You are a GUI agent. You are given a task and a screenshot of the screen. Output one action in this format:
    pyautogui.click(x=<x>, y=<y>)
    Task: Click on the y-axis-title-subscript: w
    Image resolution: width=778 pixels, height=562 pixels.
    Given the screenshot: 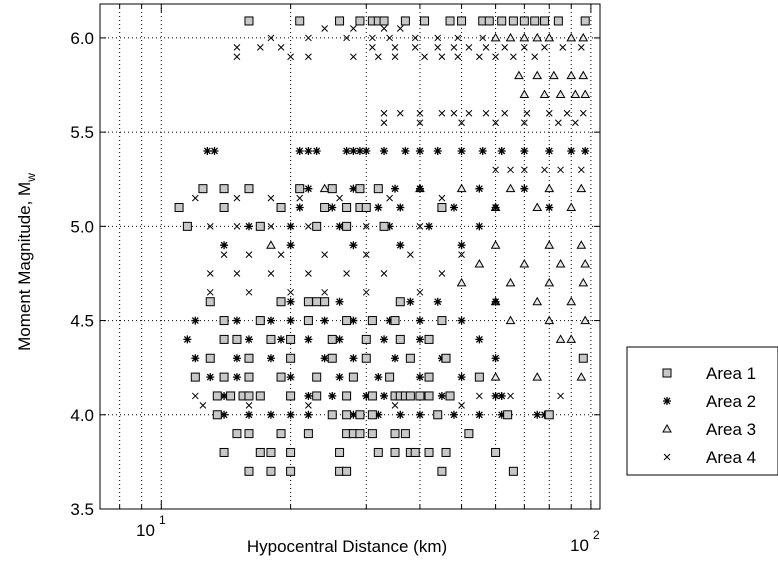 What is the action you would take?
    pyautogui.click(x=31, y=178)
    